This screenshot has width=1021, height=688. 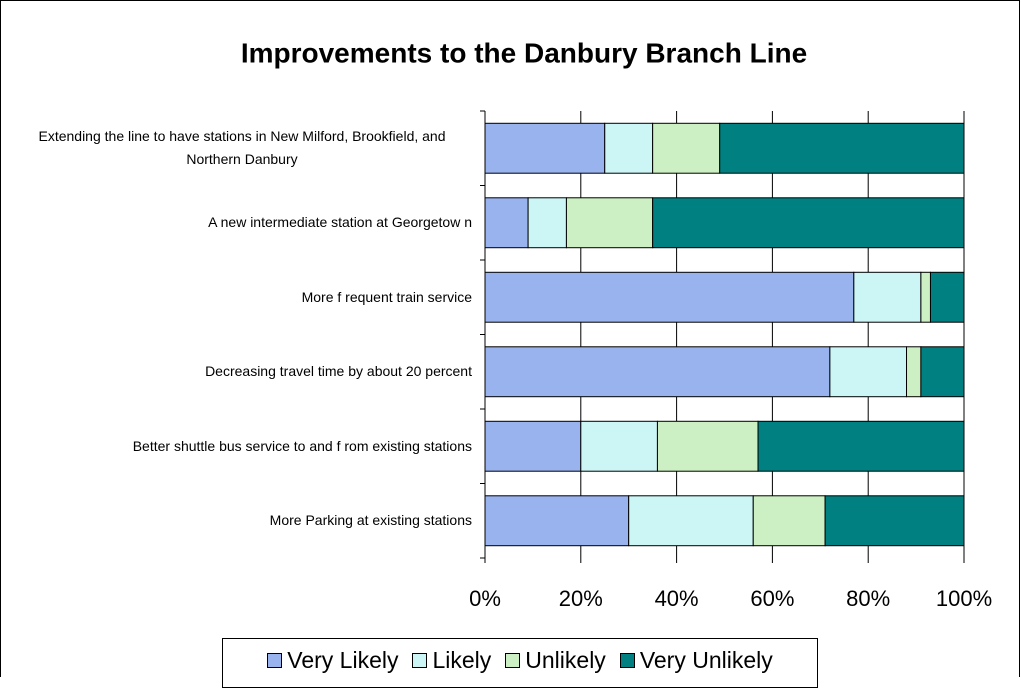 I want to click on x-tick-label: 0%, so click(x=485, y=598).